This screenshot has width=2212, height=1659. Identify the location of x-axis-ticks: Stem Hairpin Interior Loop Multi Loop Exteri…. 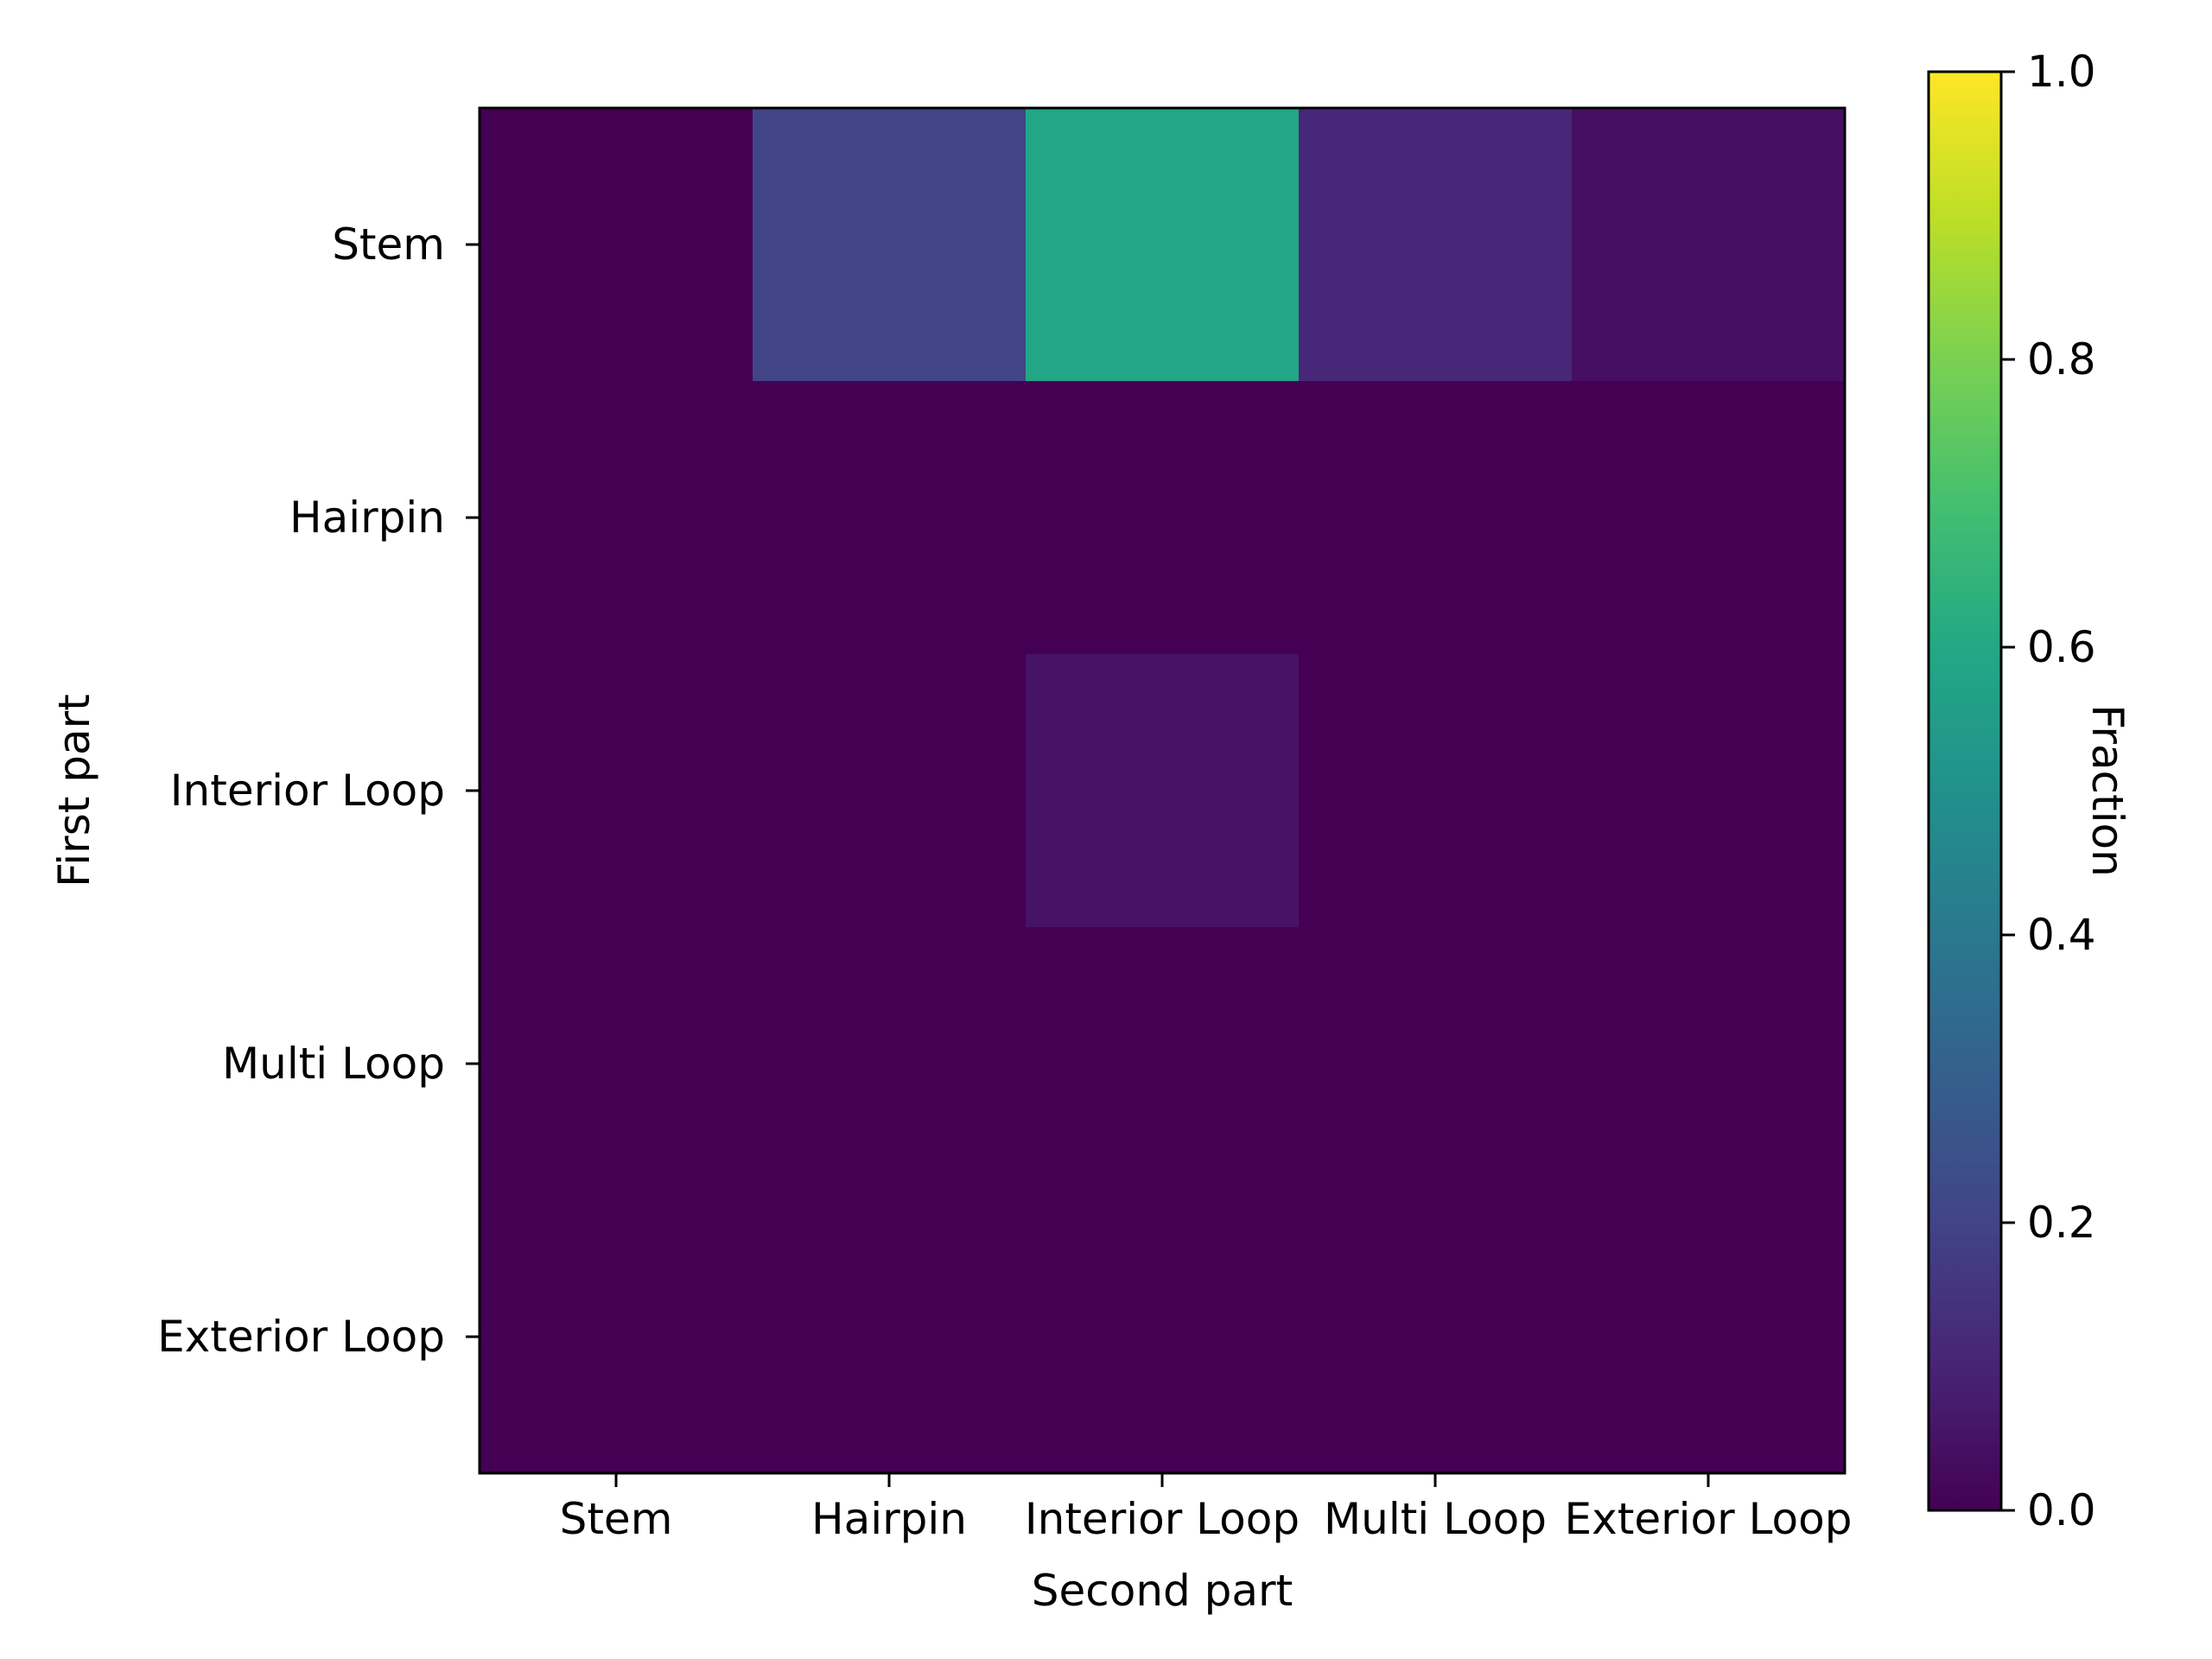
(1206, 1508).